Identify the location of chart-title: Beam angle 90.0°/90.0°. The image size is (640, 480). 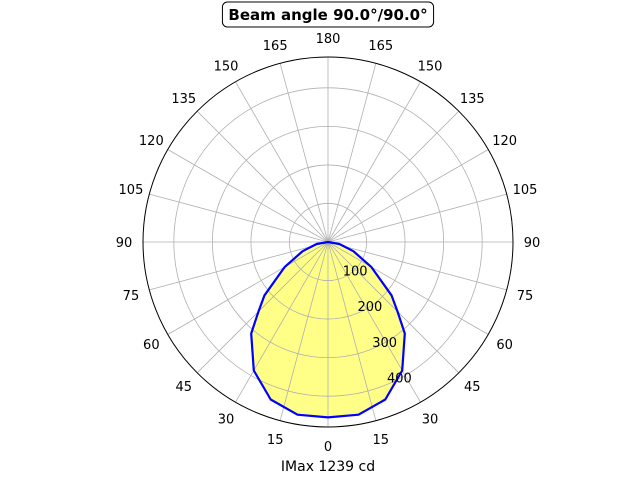
(327, 15).